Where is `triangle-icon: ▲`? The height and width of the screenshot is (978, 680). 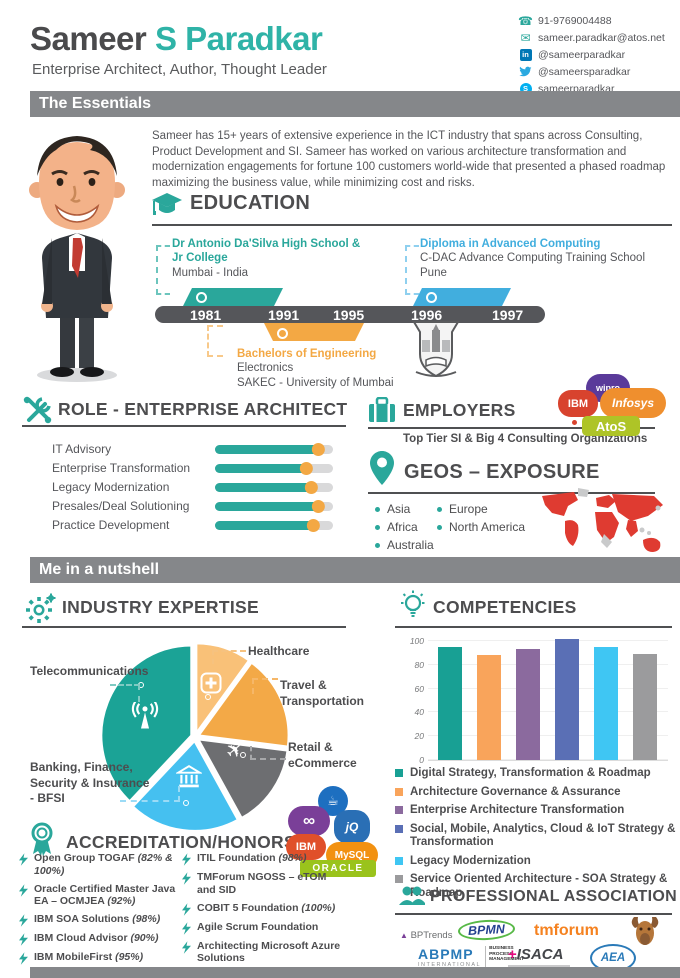 triangle-icon: ▲ is located at coordinates (404, 935).